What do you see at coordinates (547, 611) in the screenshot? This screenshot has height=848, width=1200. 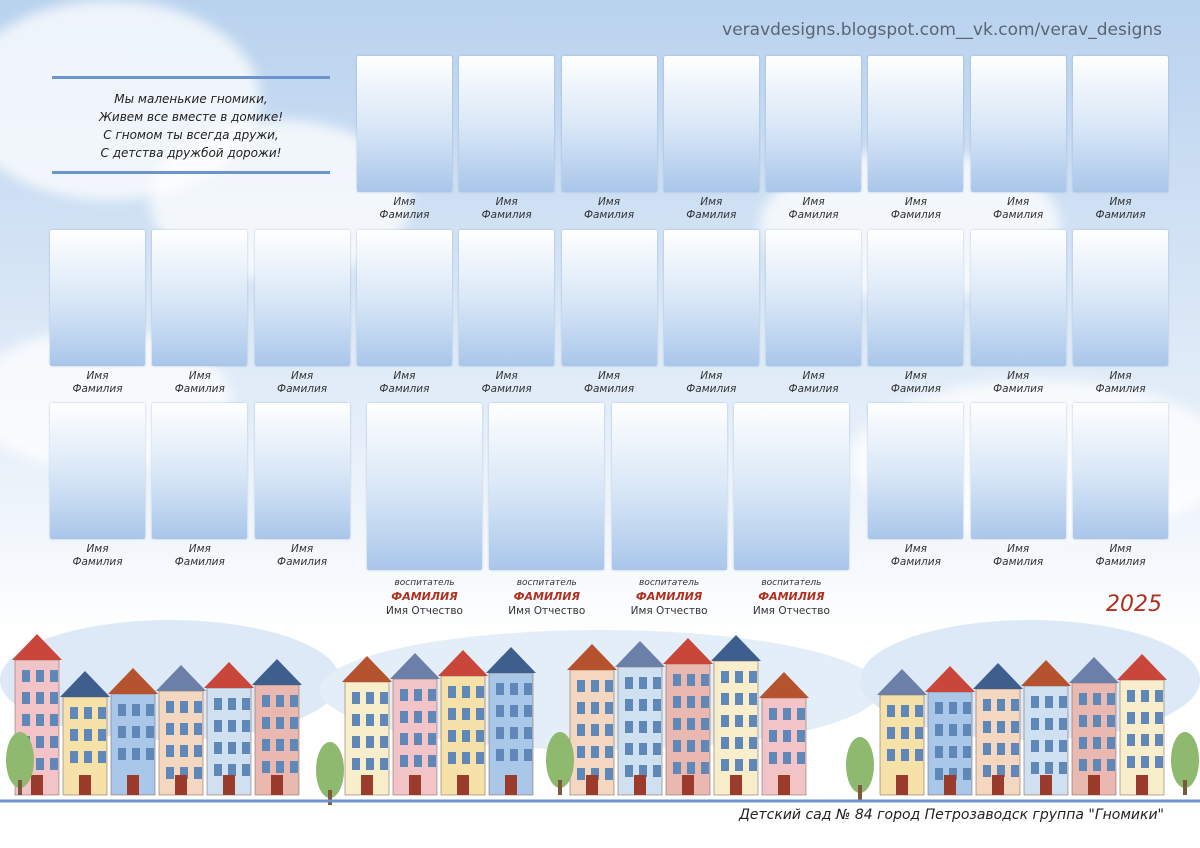 I see `teacher-name: Имя Отчество` at bounding box center [547, 611].